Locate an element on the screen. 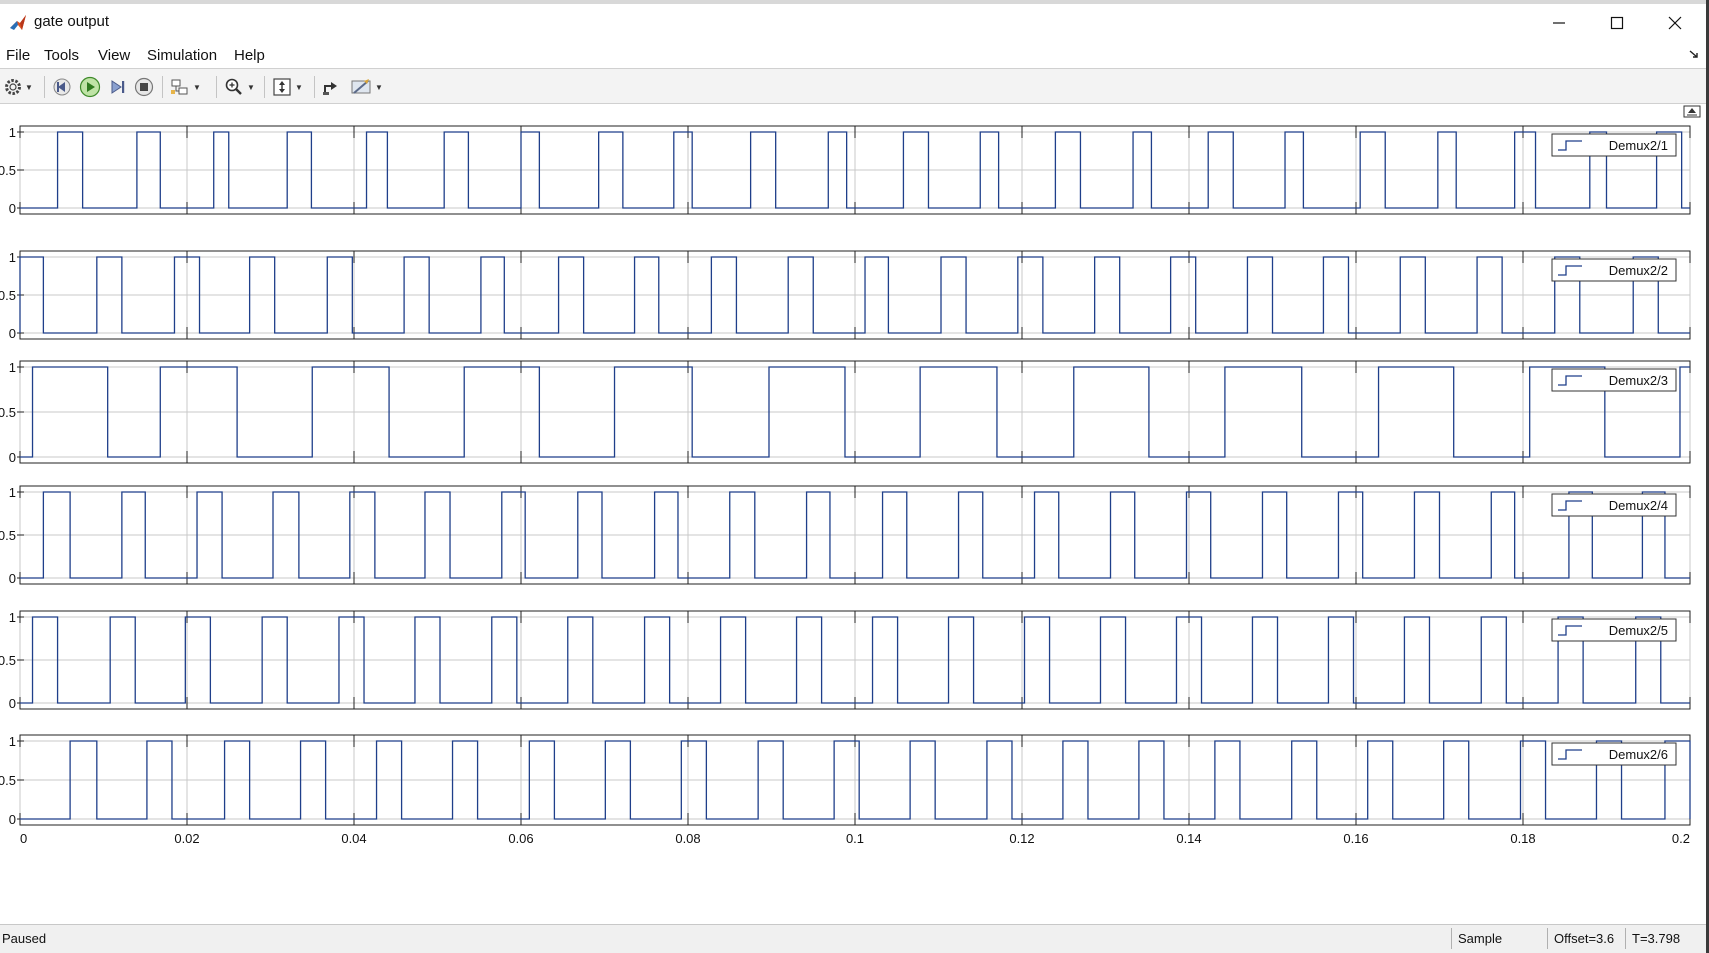  legend-label: Demux2/1 is located at coordinates (1638, 145).